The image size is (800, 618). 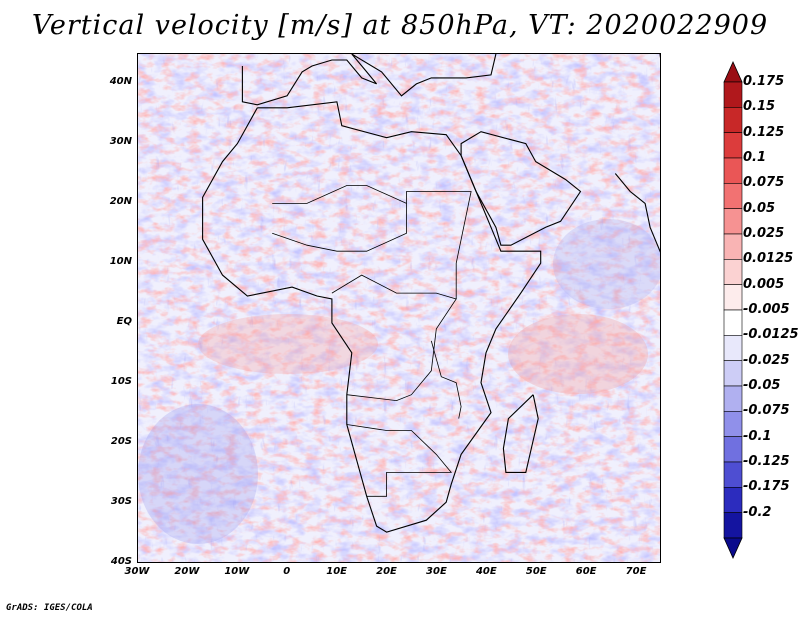 I want to click on colorbar-level-label: -0.05, so click(x=762, y=385).